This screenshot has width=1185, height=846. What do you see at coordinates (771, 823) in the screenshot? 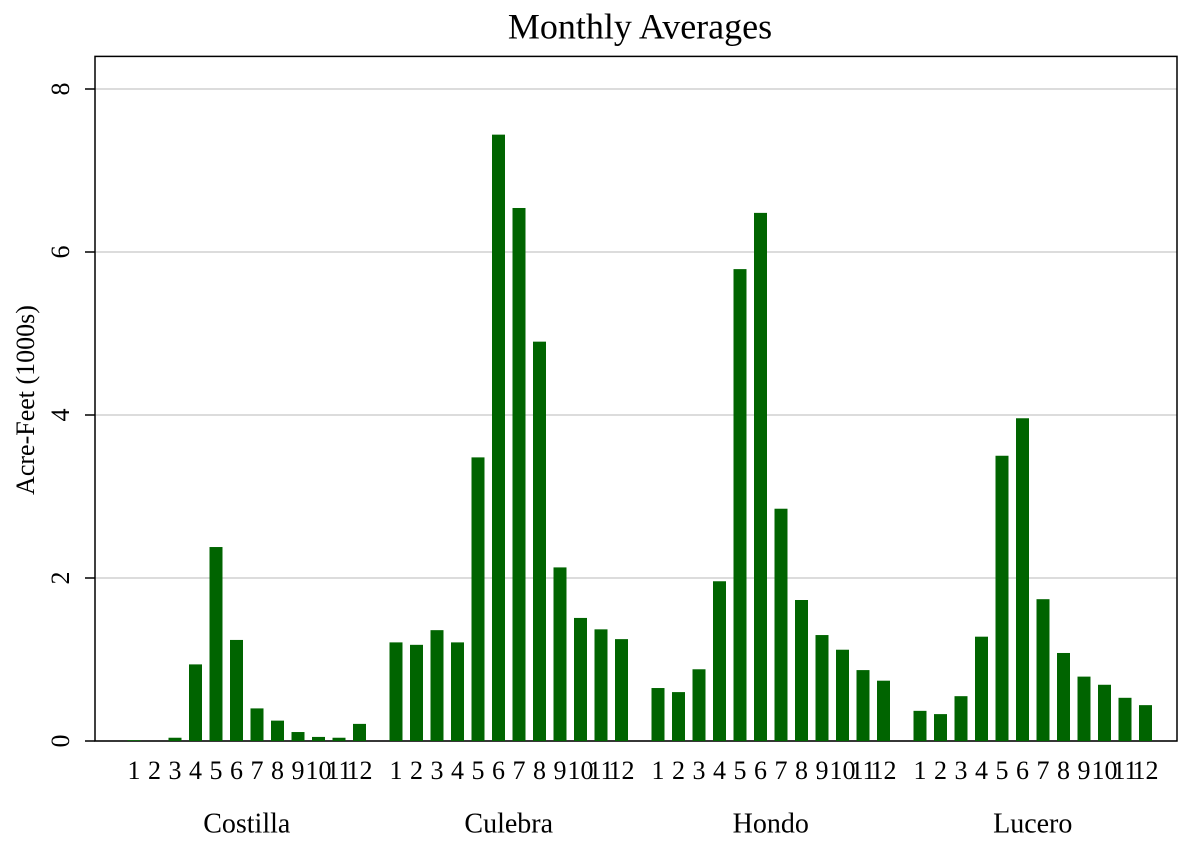
I see `group-label: Hondo` at bounding box center [771, 823].